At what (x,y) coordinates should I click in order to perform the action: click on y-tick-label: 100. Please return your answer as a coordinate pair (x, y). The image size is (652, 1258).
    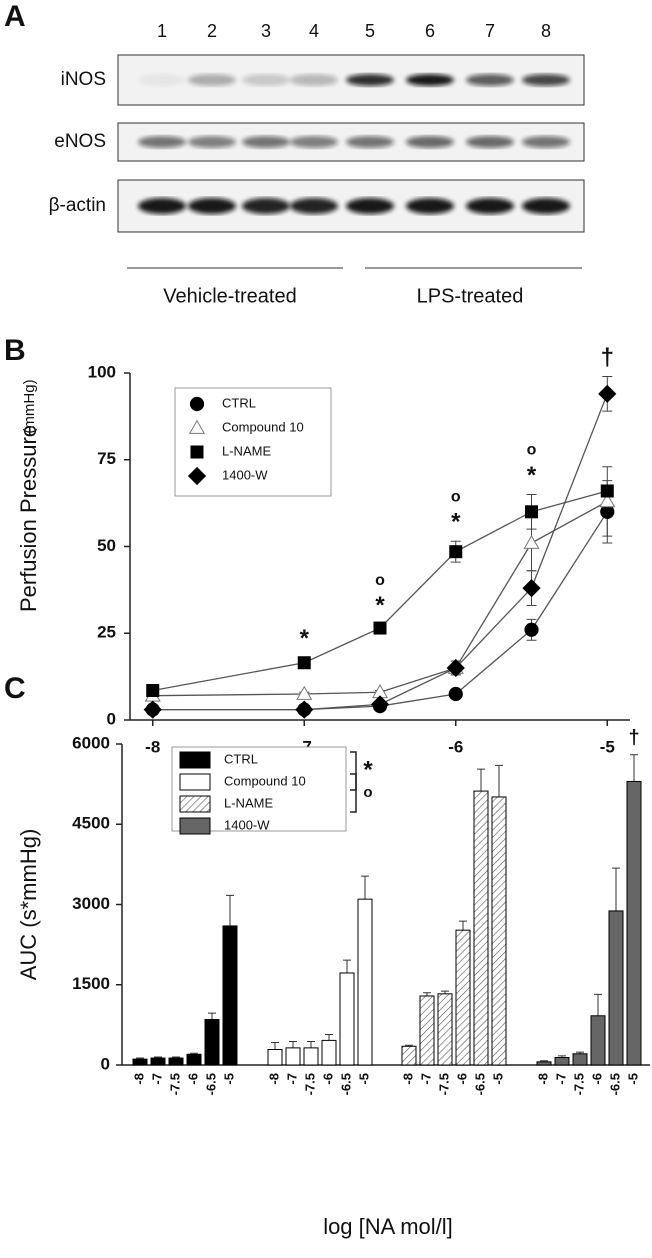
    Looking at the image, I should click on (102, 371).